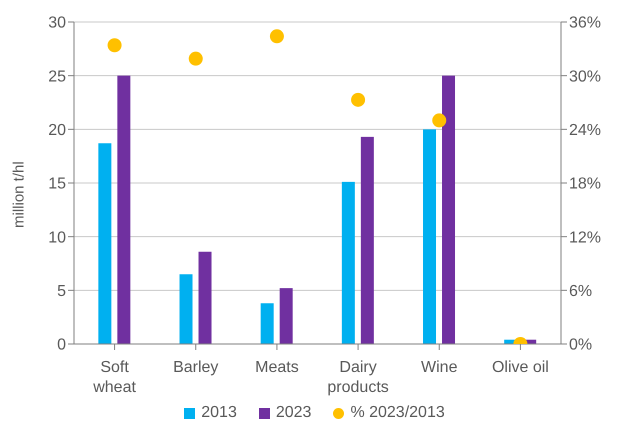 The height and width of the screenshot is (434, 629). Describe the element at coordinates (358, 377) in the screenshot. I see `x-tick-label: Dairy products` at that location.